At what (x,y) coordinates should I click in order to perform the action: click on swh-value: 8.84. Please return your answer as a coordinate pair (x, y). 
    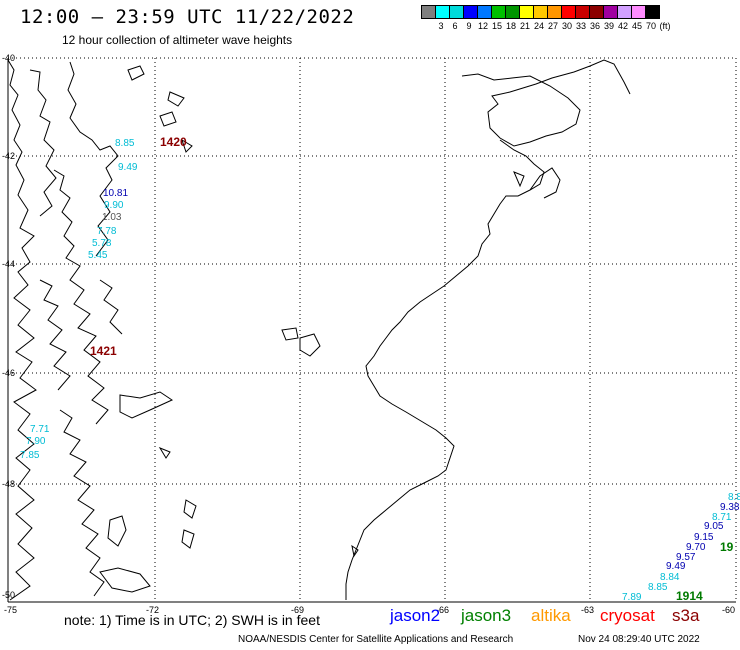
    Looking at the image, I should click on (670, 577).